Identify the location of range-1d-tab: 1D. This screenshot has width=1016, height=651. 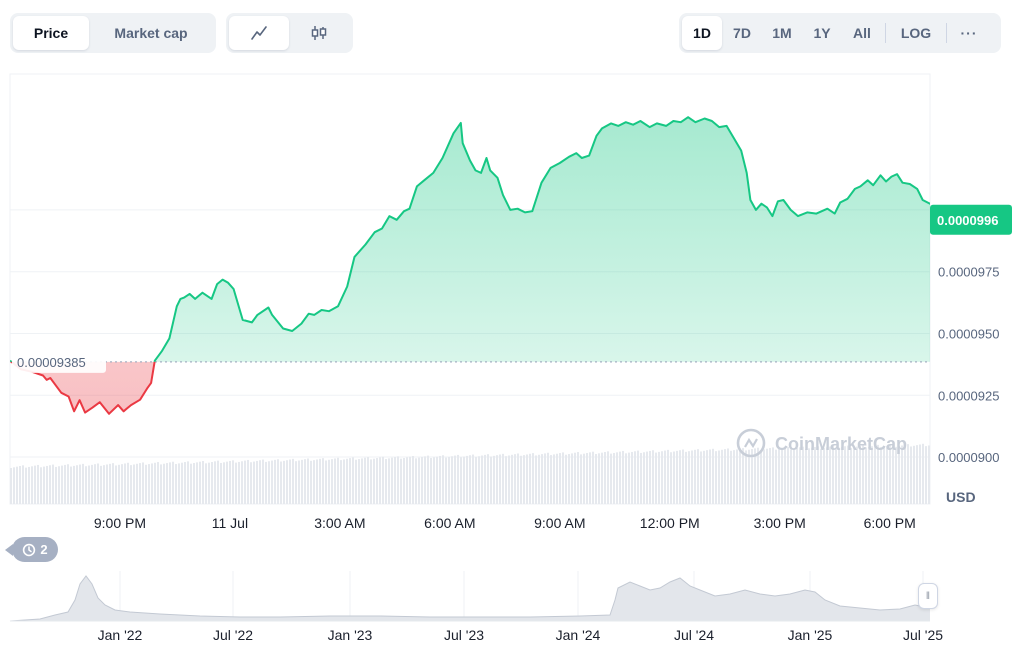
(702, 33).